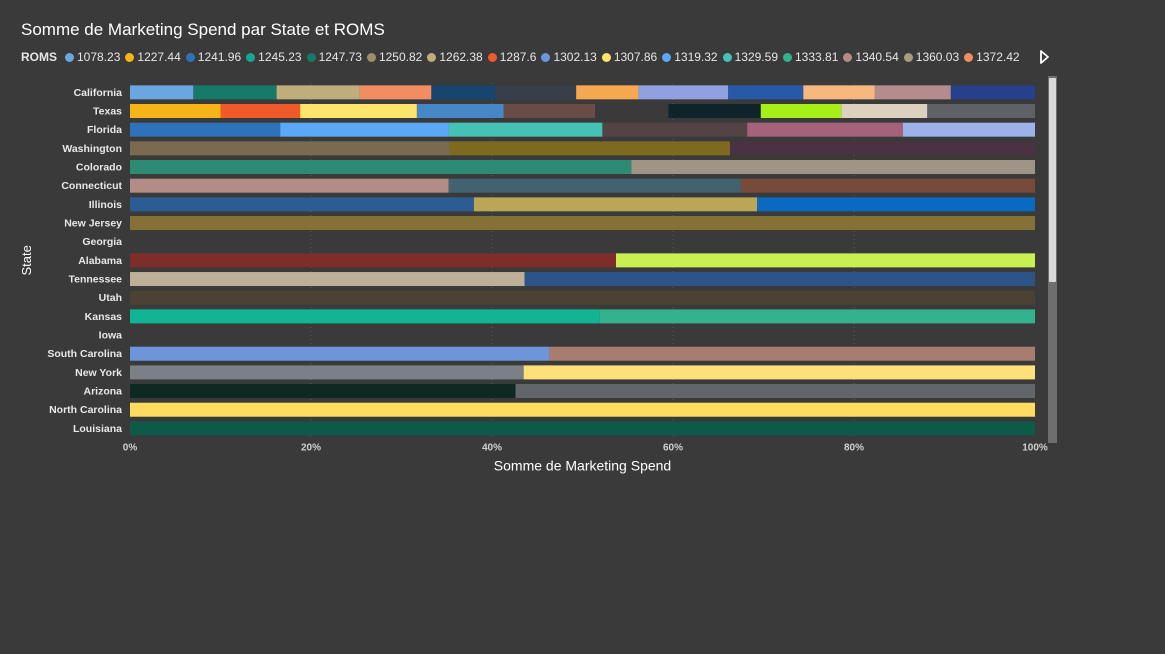  Describe the element at coordinates (511, 57) in the screenshot. I see `legend-item: 1287.6` at that location.